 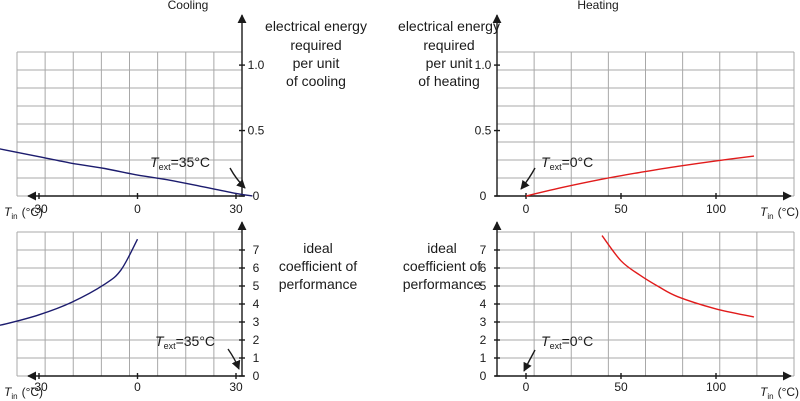 What do you see at coordinates (126, 172) in the screenshot?
I see `cooling-energy-curve` at bounding box center [126, 172].